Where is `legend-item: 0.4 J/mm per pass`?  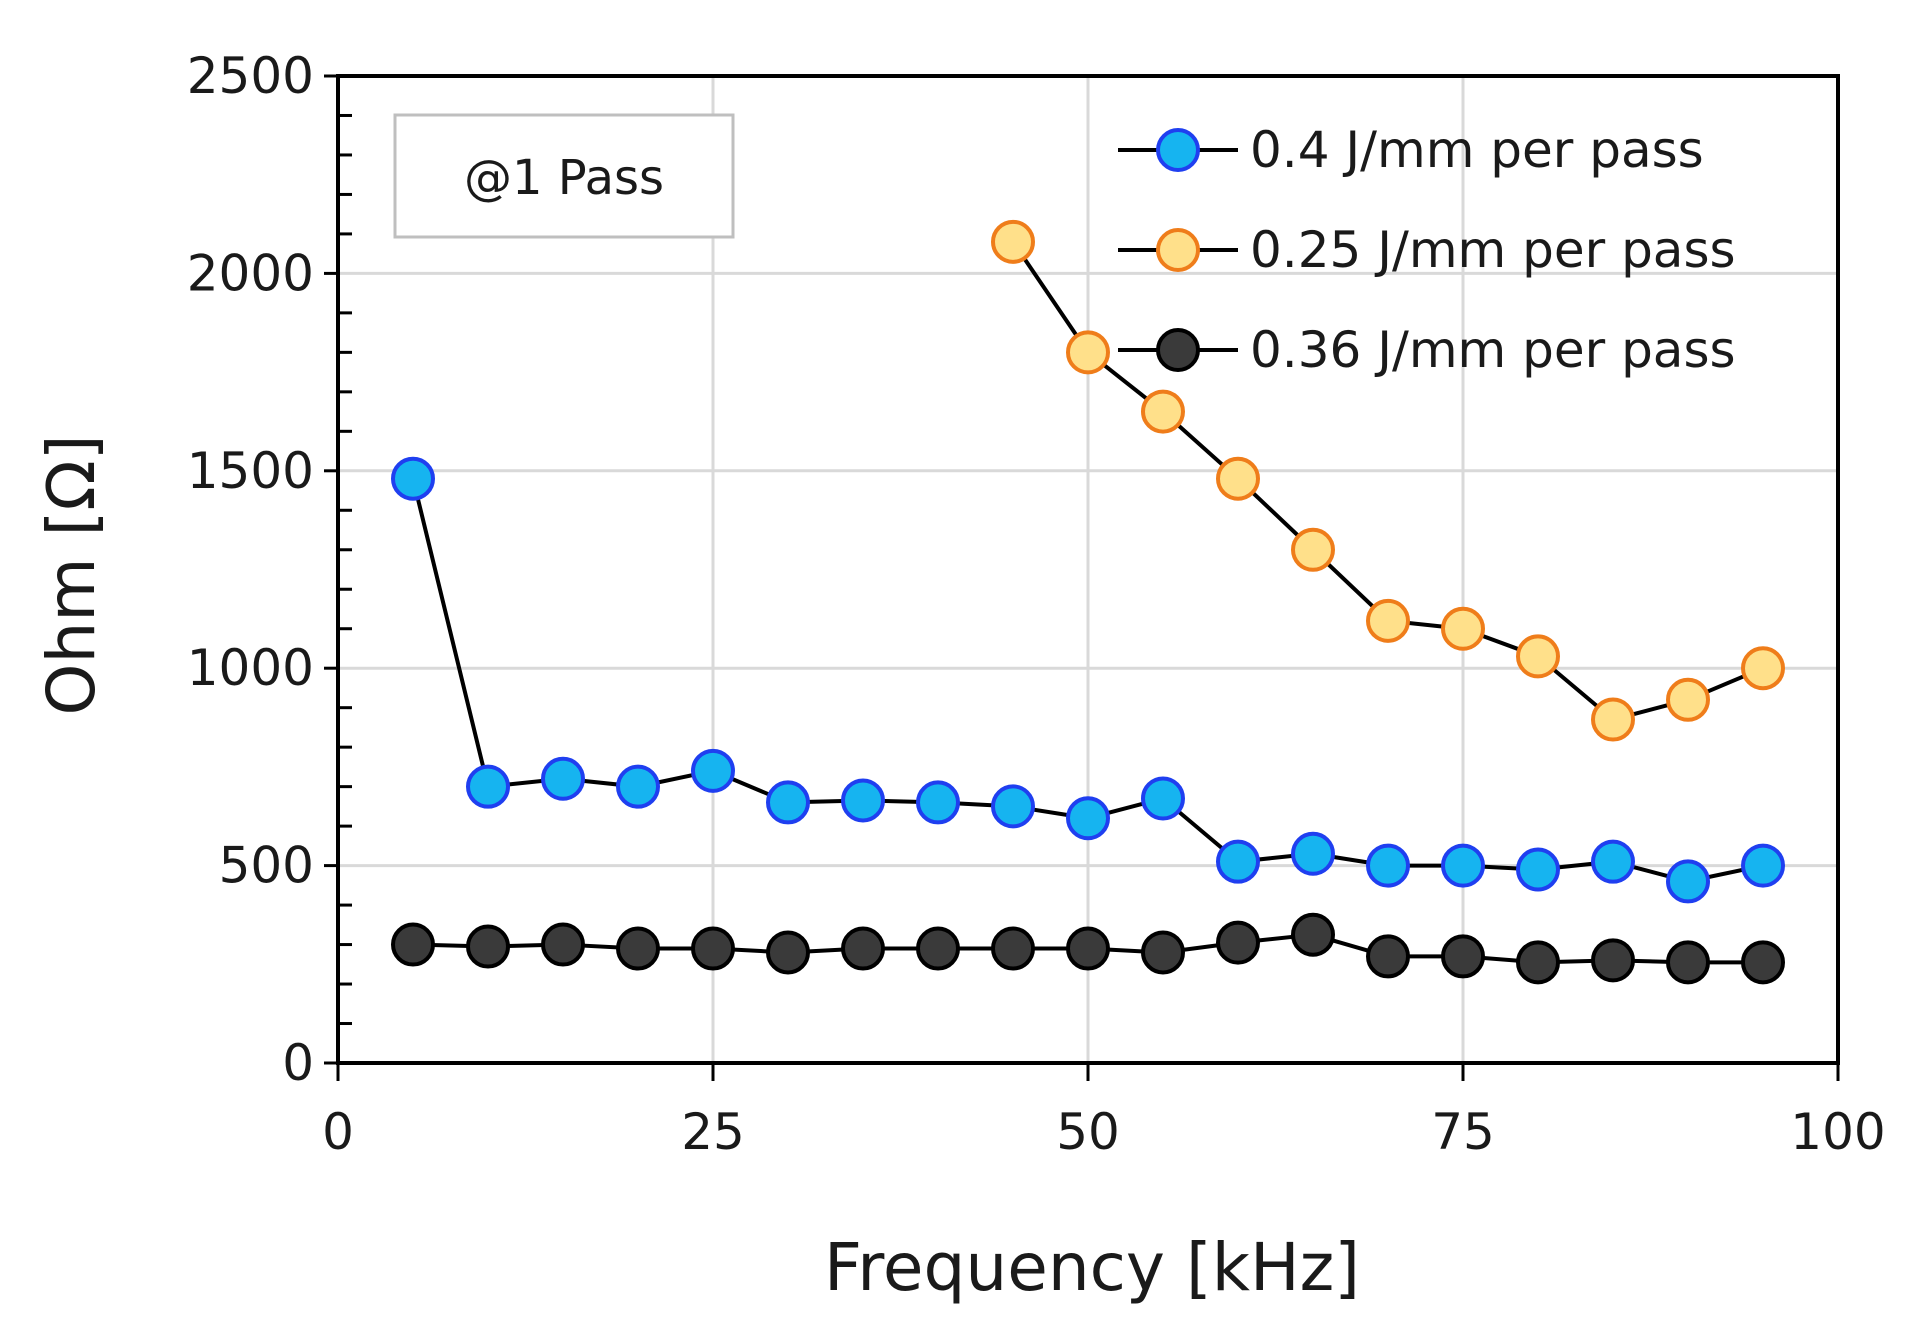 legend-item: 0.4 J/mm per pass is located at coordinates (1411, 150).